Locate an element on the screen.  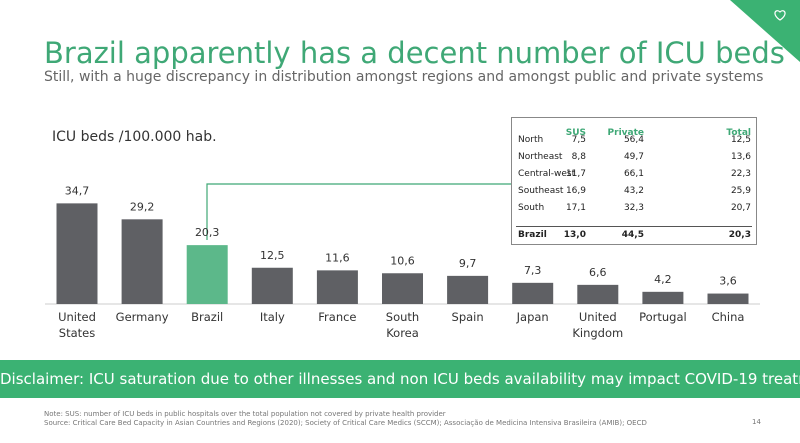
cell: 20,7 is located at coordinates (740, 208).